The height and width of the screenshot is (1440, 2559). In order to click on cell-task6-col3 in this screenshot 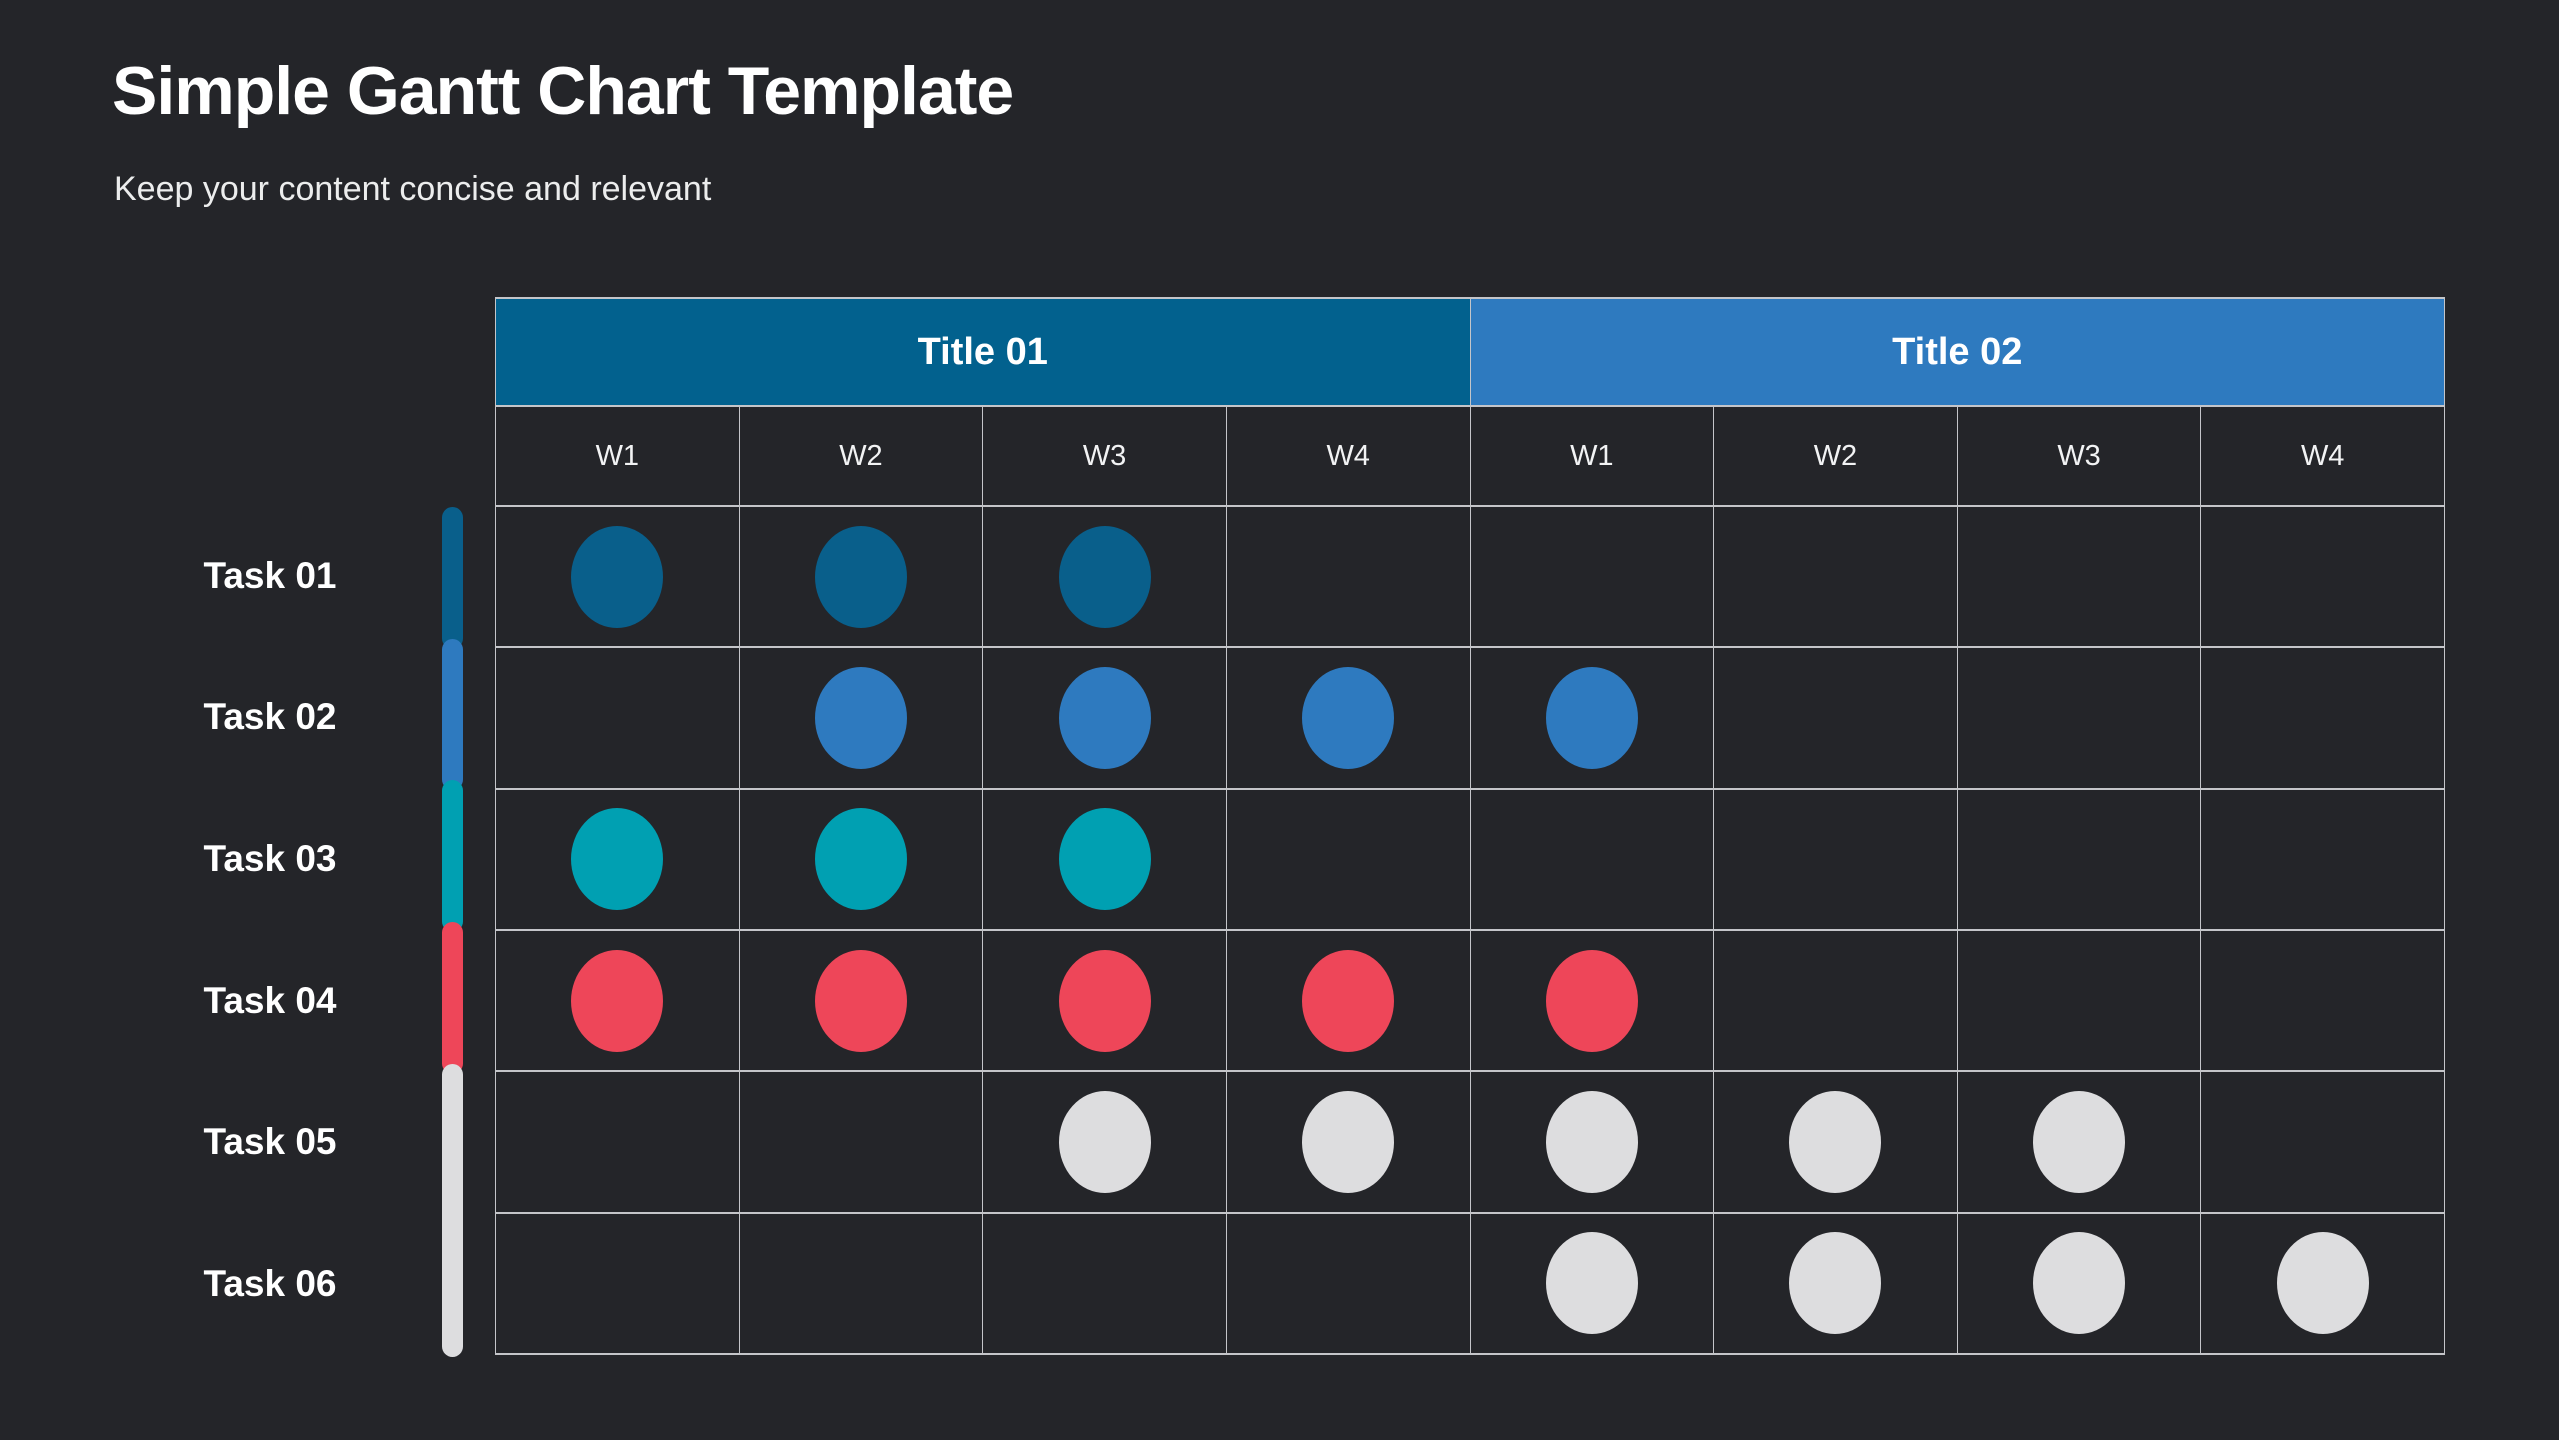, I will do `click(1105, 1284)`.